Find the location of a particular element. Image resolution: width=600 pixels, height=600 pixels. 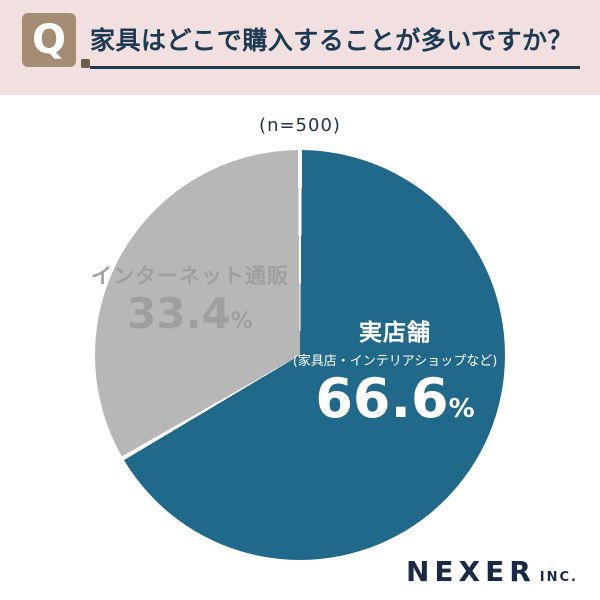

brand-suffix: INC. is located at coordinates (558, 577).